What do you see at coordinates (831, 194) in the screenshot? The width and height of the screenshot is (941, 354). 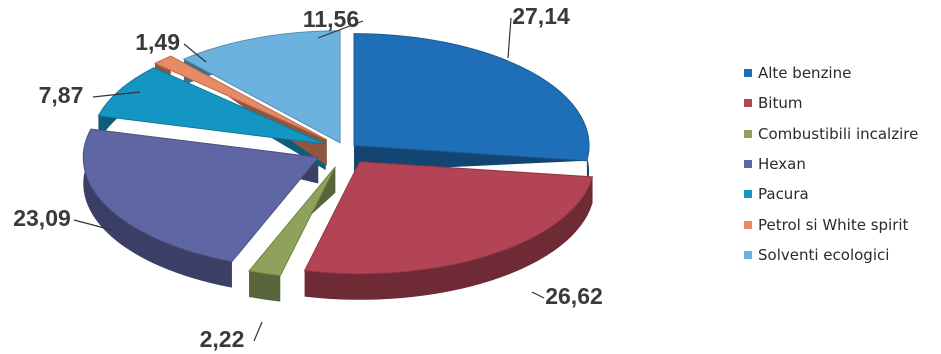 I see `legend-item: Pacura` at bounding box center [831, 194].